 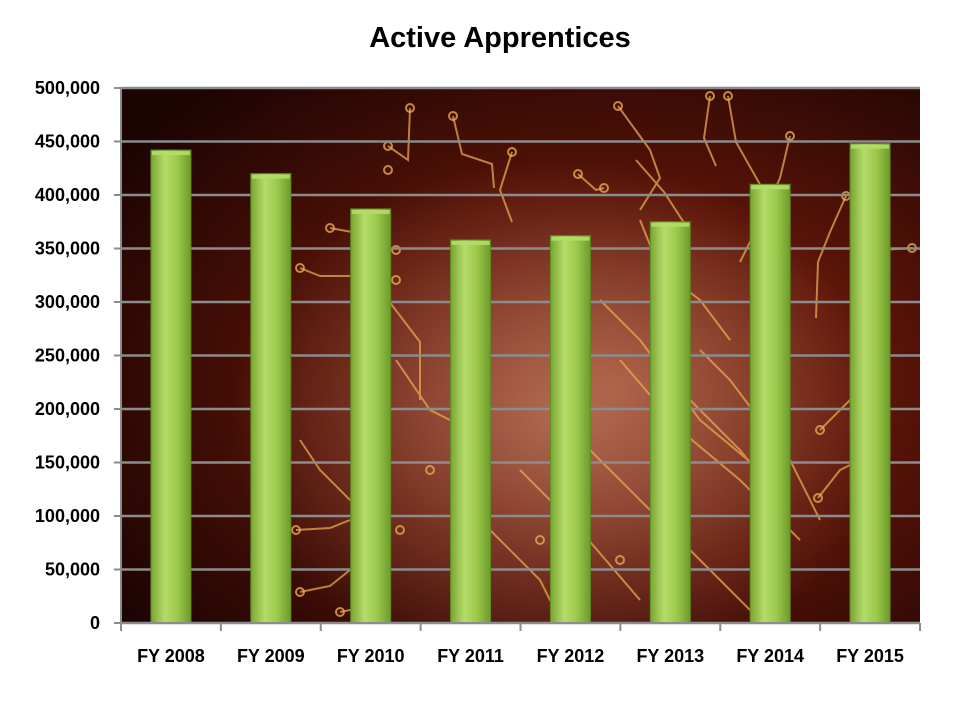 What do you see at coordinates (470, 656) in the screenshot?
I see `x-tick-label: FY 2011` at bounding box center [470, 656].